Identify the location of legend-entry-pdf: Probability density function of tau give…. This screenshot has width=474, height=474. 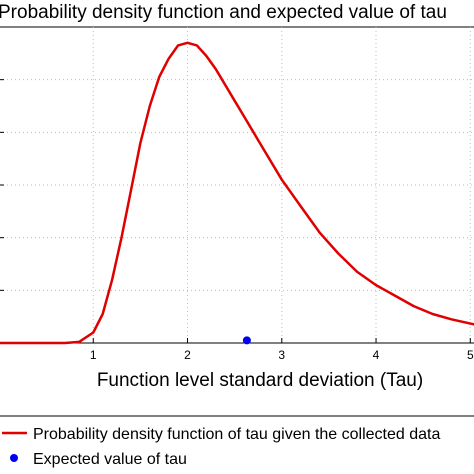
(236, 434).